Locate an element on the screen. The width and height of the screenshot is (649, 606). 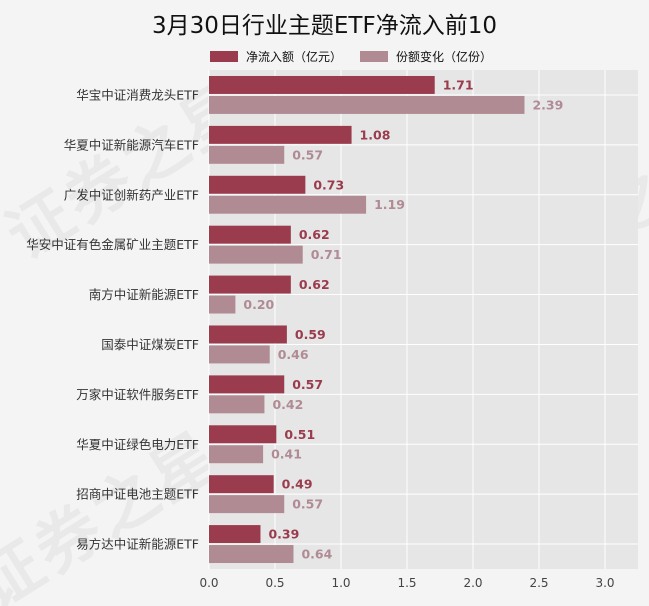
x-tick-label: 1.0 is located at coordinates (340, 583).